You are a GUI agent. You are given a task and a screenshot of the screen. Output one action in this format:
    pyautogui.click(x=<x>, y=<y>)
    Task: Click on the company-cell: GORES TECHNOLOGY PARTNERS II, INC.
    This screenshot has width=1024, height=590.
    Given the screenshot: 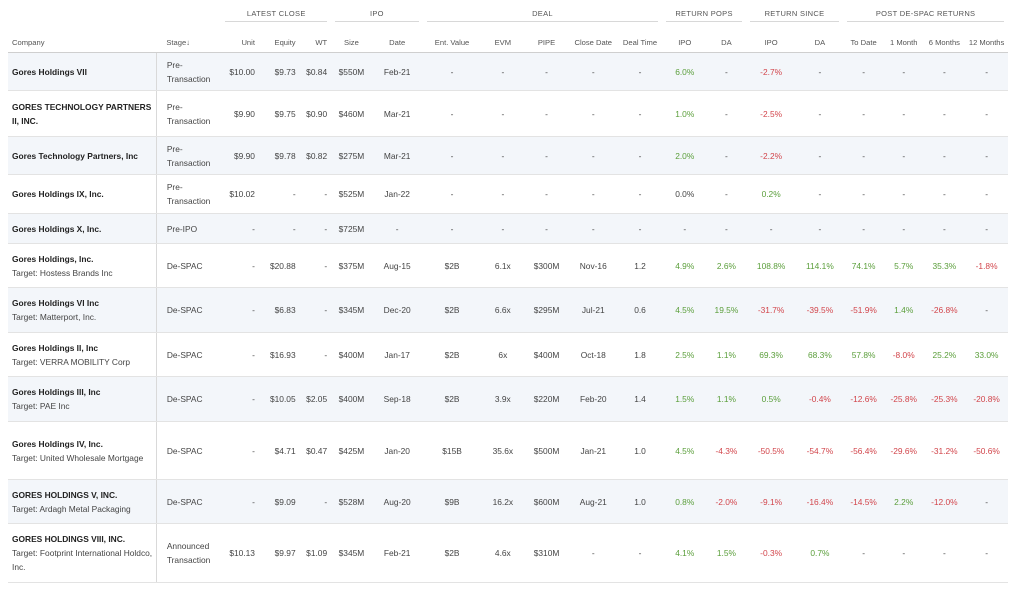 What is the action you would take?
    pyautogui.click(x=82, y=113)
    